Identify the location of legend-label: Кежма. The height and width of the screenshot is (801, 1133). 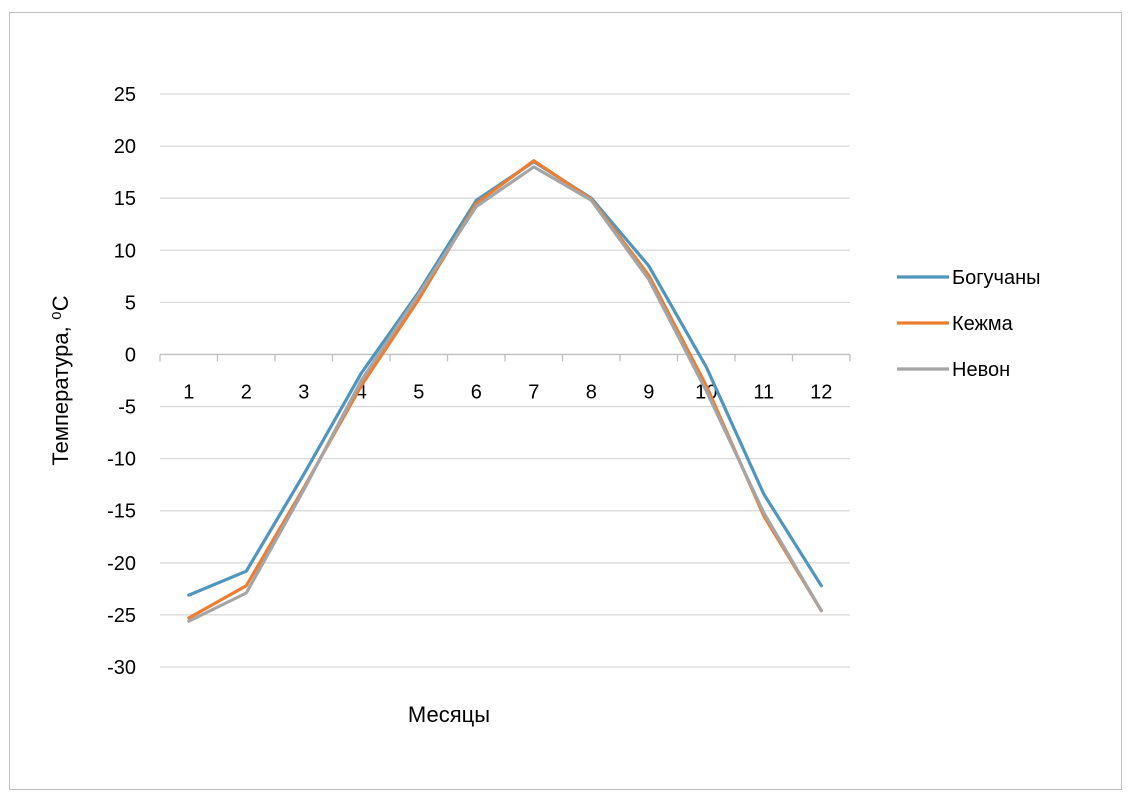
(983, 324).